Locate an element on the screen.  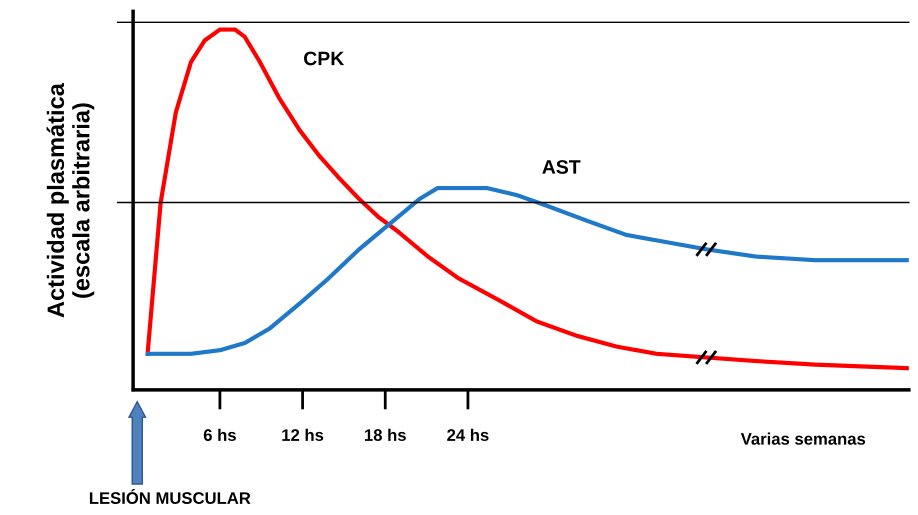
series-label: CPK is located at coordinates (324, 59).